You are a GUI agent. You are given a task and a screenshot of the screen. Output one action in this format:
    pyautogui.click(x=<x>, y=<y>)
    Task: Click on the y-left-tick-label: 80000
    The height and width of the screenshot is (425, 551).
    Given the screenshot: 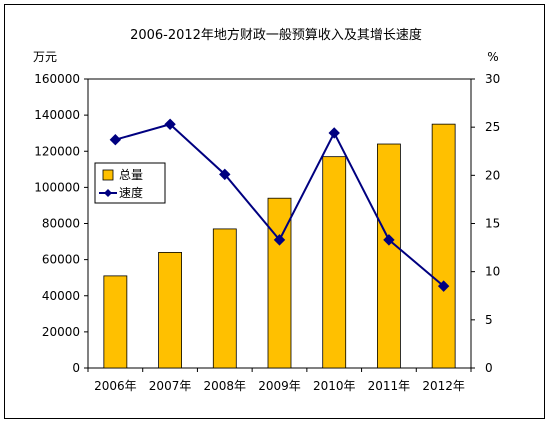 What is the action you would take?
    pyautogui.click(x=61, y=224)
    